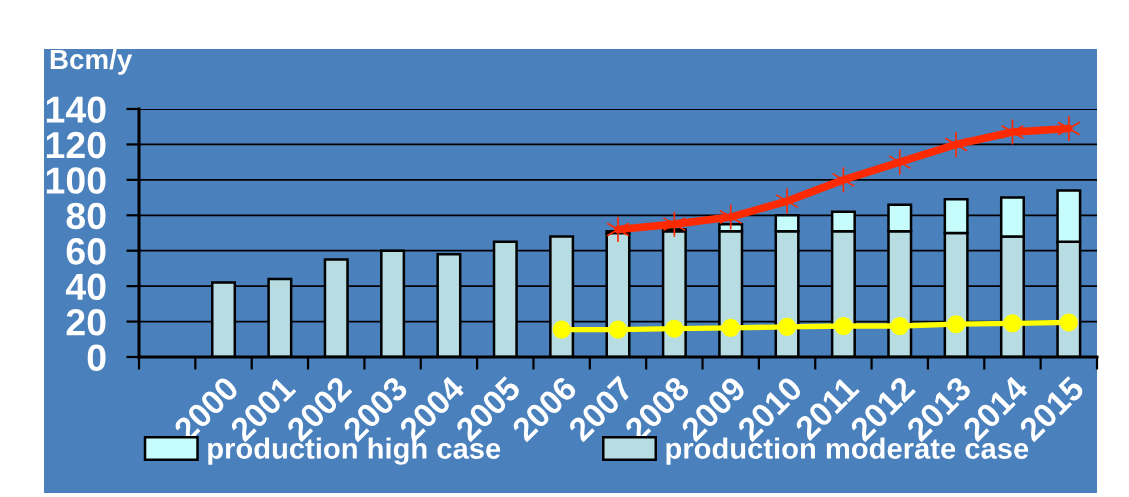 This screenshot has height=497, width=1129. Describe the element at coordinates (76, 145) in the screenshot. I see `y-tick-label: 120` at that location.